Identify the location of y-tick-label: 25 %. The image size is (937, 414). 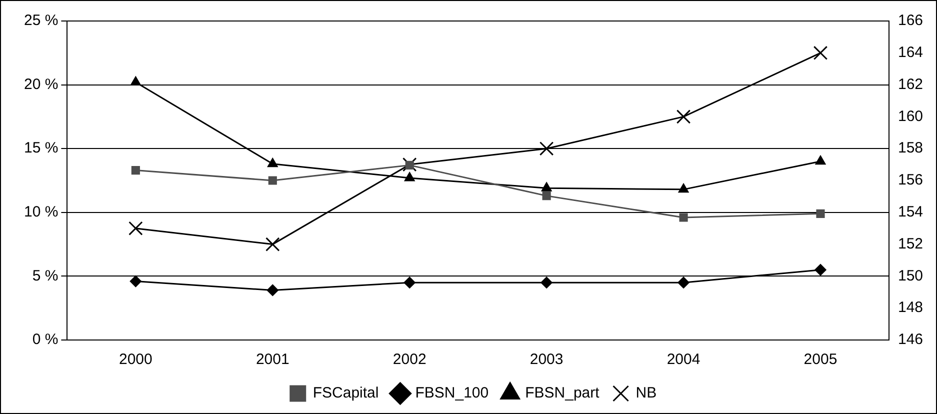
(41, 21).